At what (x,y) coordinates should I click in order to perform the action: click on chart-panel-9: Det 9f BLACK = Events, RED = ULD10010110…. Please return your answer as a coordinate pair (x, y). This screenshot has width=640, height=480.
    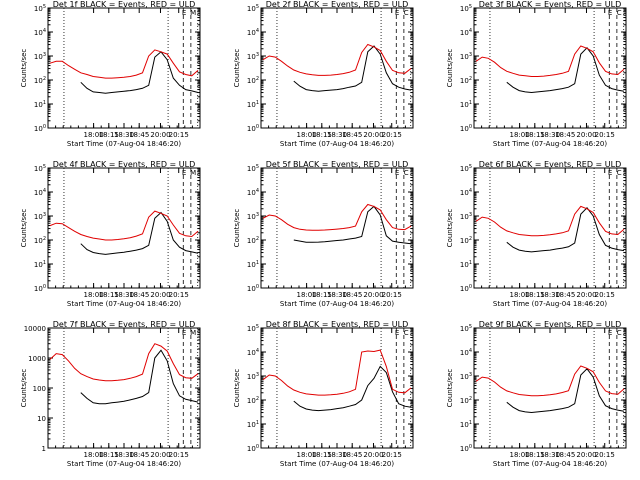
    Looking at the image, I should click on (536, 394).